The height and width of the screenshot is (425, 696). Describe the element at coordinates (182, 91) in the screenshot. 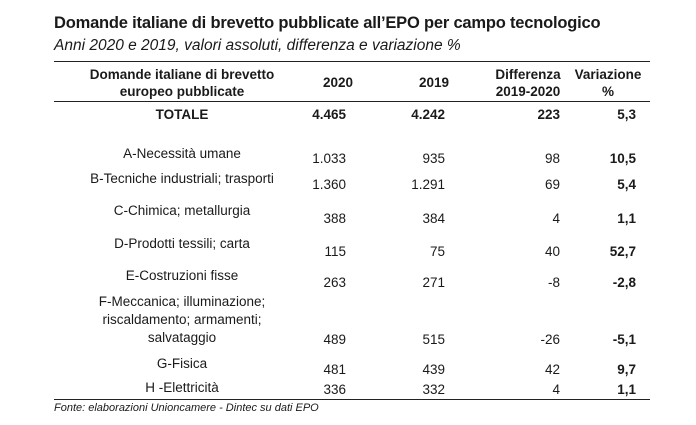

I see `header-label-line2: europeo pubblicate` at that location.